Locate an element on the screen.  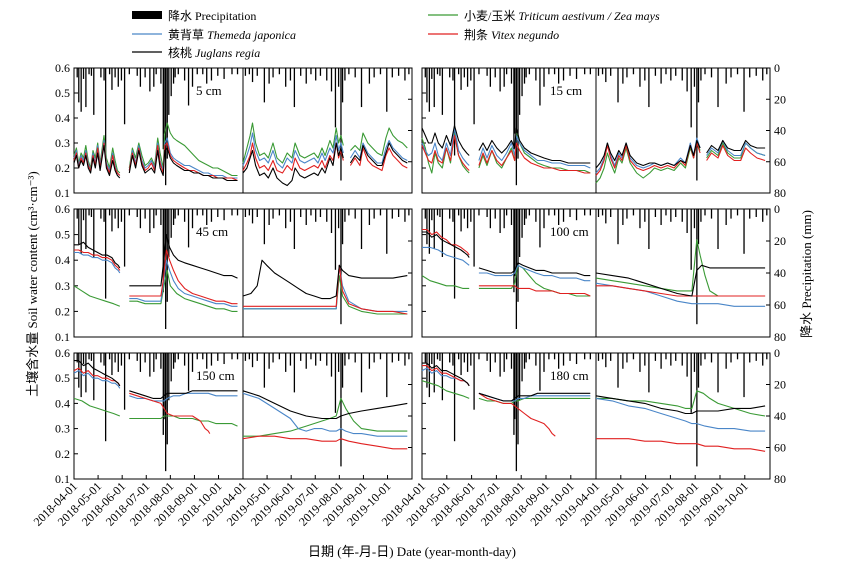
depth-label: 100 cm is located at coordinates (569, 231).